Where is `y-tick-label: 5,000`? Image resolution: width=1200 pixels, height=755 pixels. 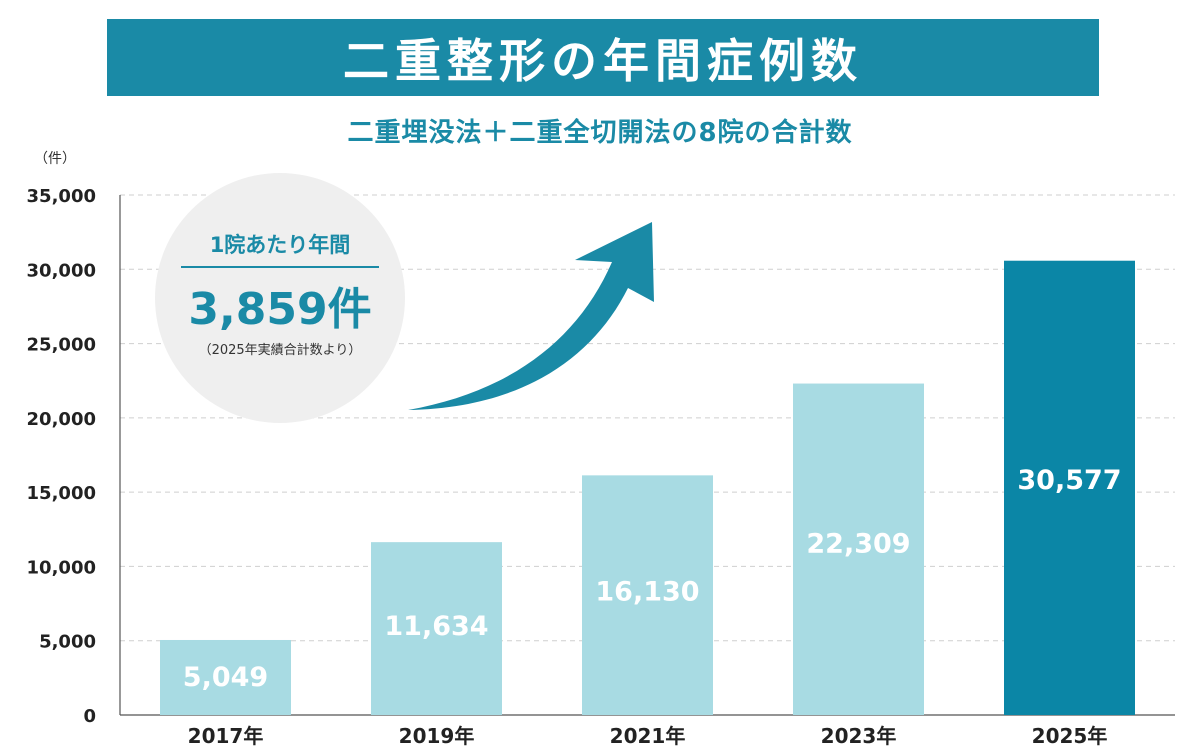 y-tick-label: 5,000 is located at coordinates (67, 642).